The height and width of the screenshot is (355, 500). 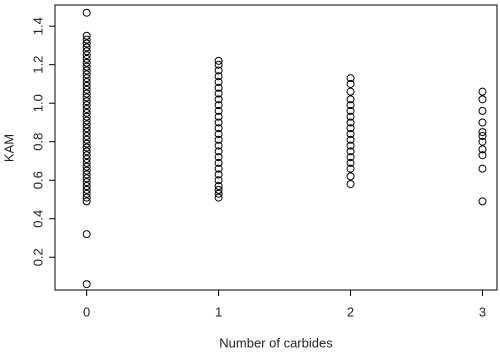 I want to click on x-tick-label: 2, so click(x=350, y=311).